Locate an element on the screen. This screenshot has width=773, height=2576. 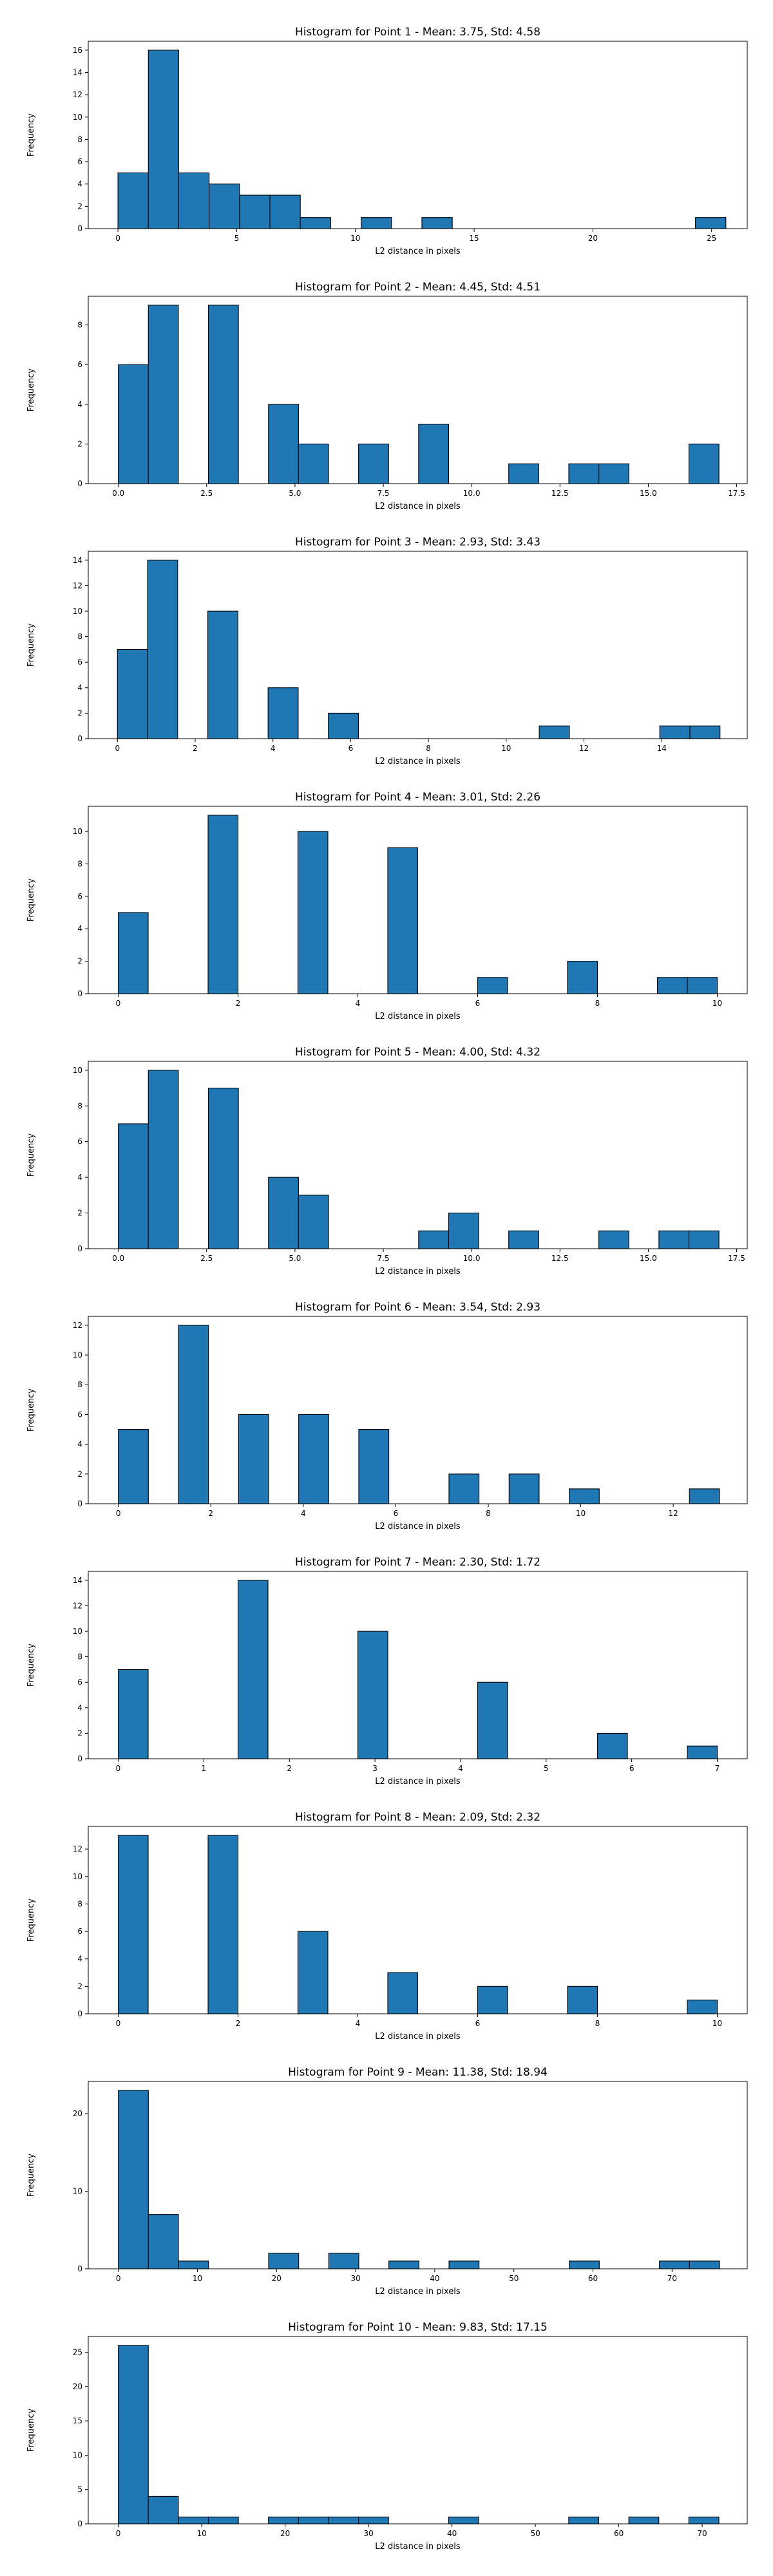
y-axis: 0 5 10 15 20 25 is located at coordinates (80, 2438).